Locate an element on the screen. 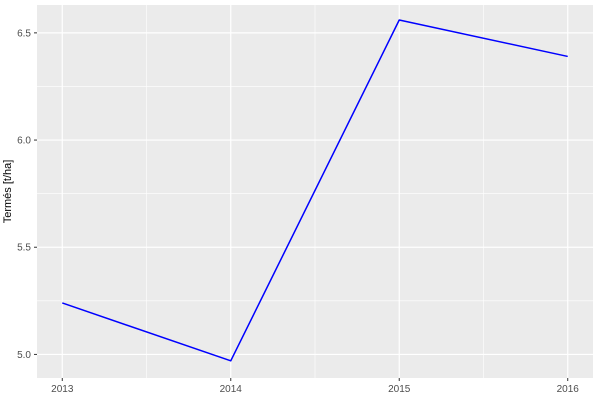 Image resolution: width=600 pixels, height=400 pixels. y-tick-label: 5.0 is located at coordinates (24, 355).